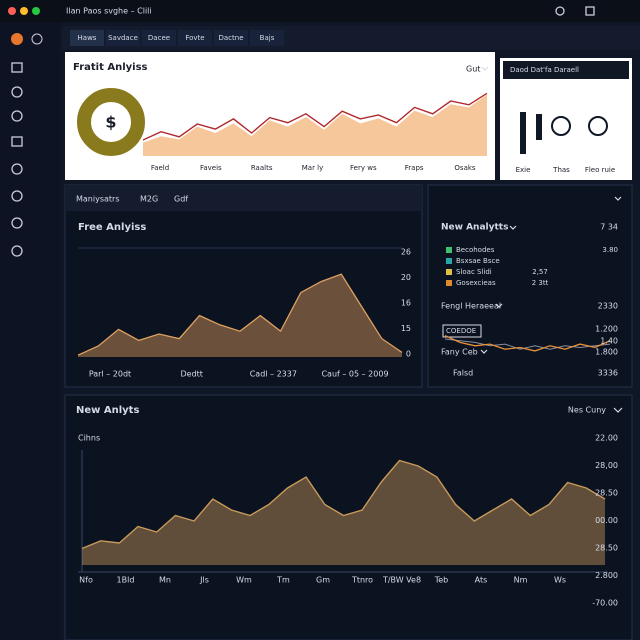 This screenshot has width=640, height=640. What do you see at coordinates (30, 331) in the screenshot?
I see `sidebar` at bounding box center [30, 331].